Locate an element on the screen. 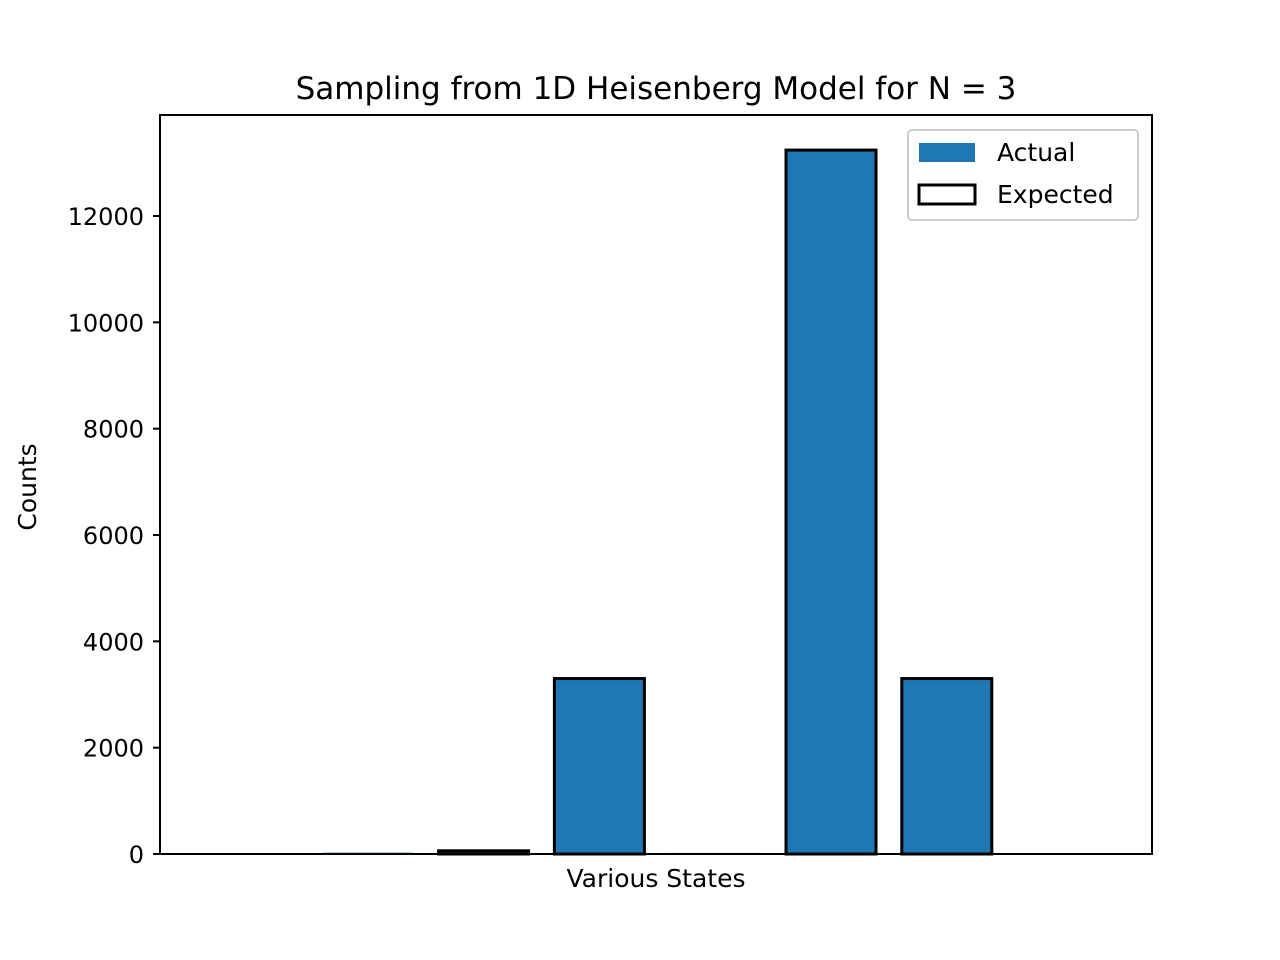 This screenshot has width=1280, height=960. y-tick-label-1: 2000 is located at coordinates (113, 749).